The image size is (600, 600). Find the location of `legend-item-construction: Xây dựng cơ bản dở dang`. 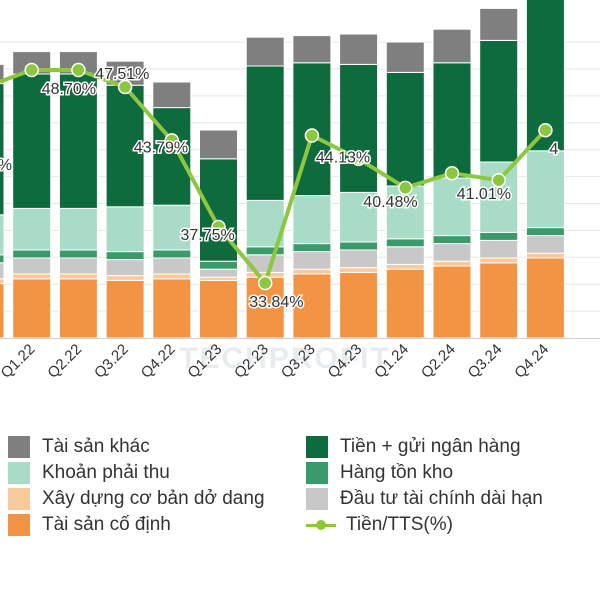

legend-item-construction: Xây dựng cơ bản dở dang is located at coordinates (136, 499).